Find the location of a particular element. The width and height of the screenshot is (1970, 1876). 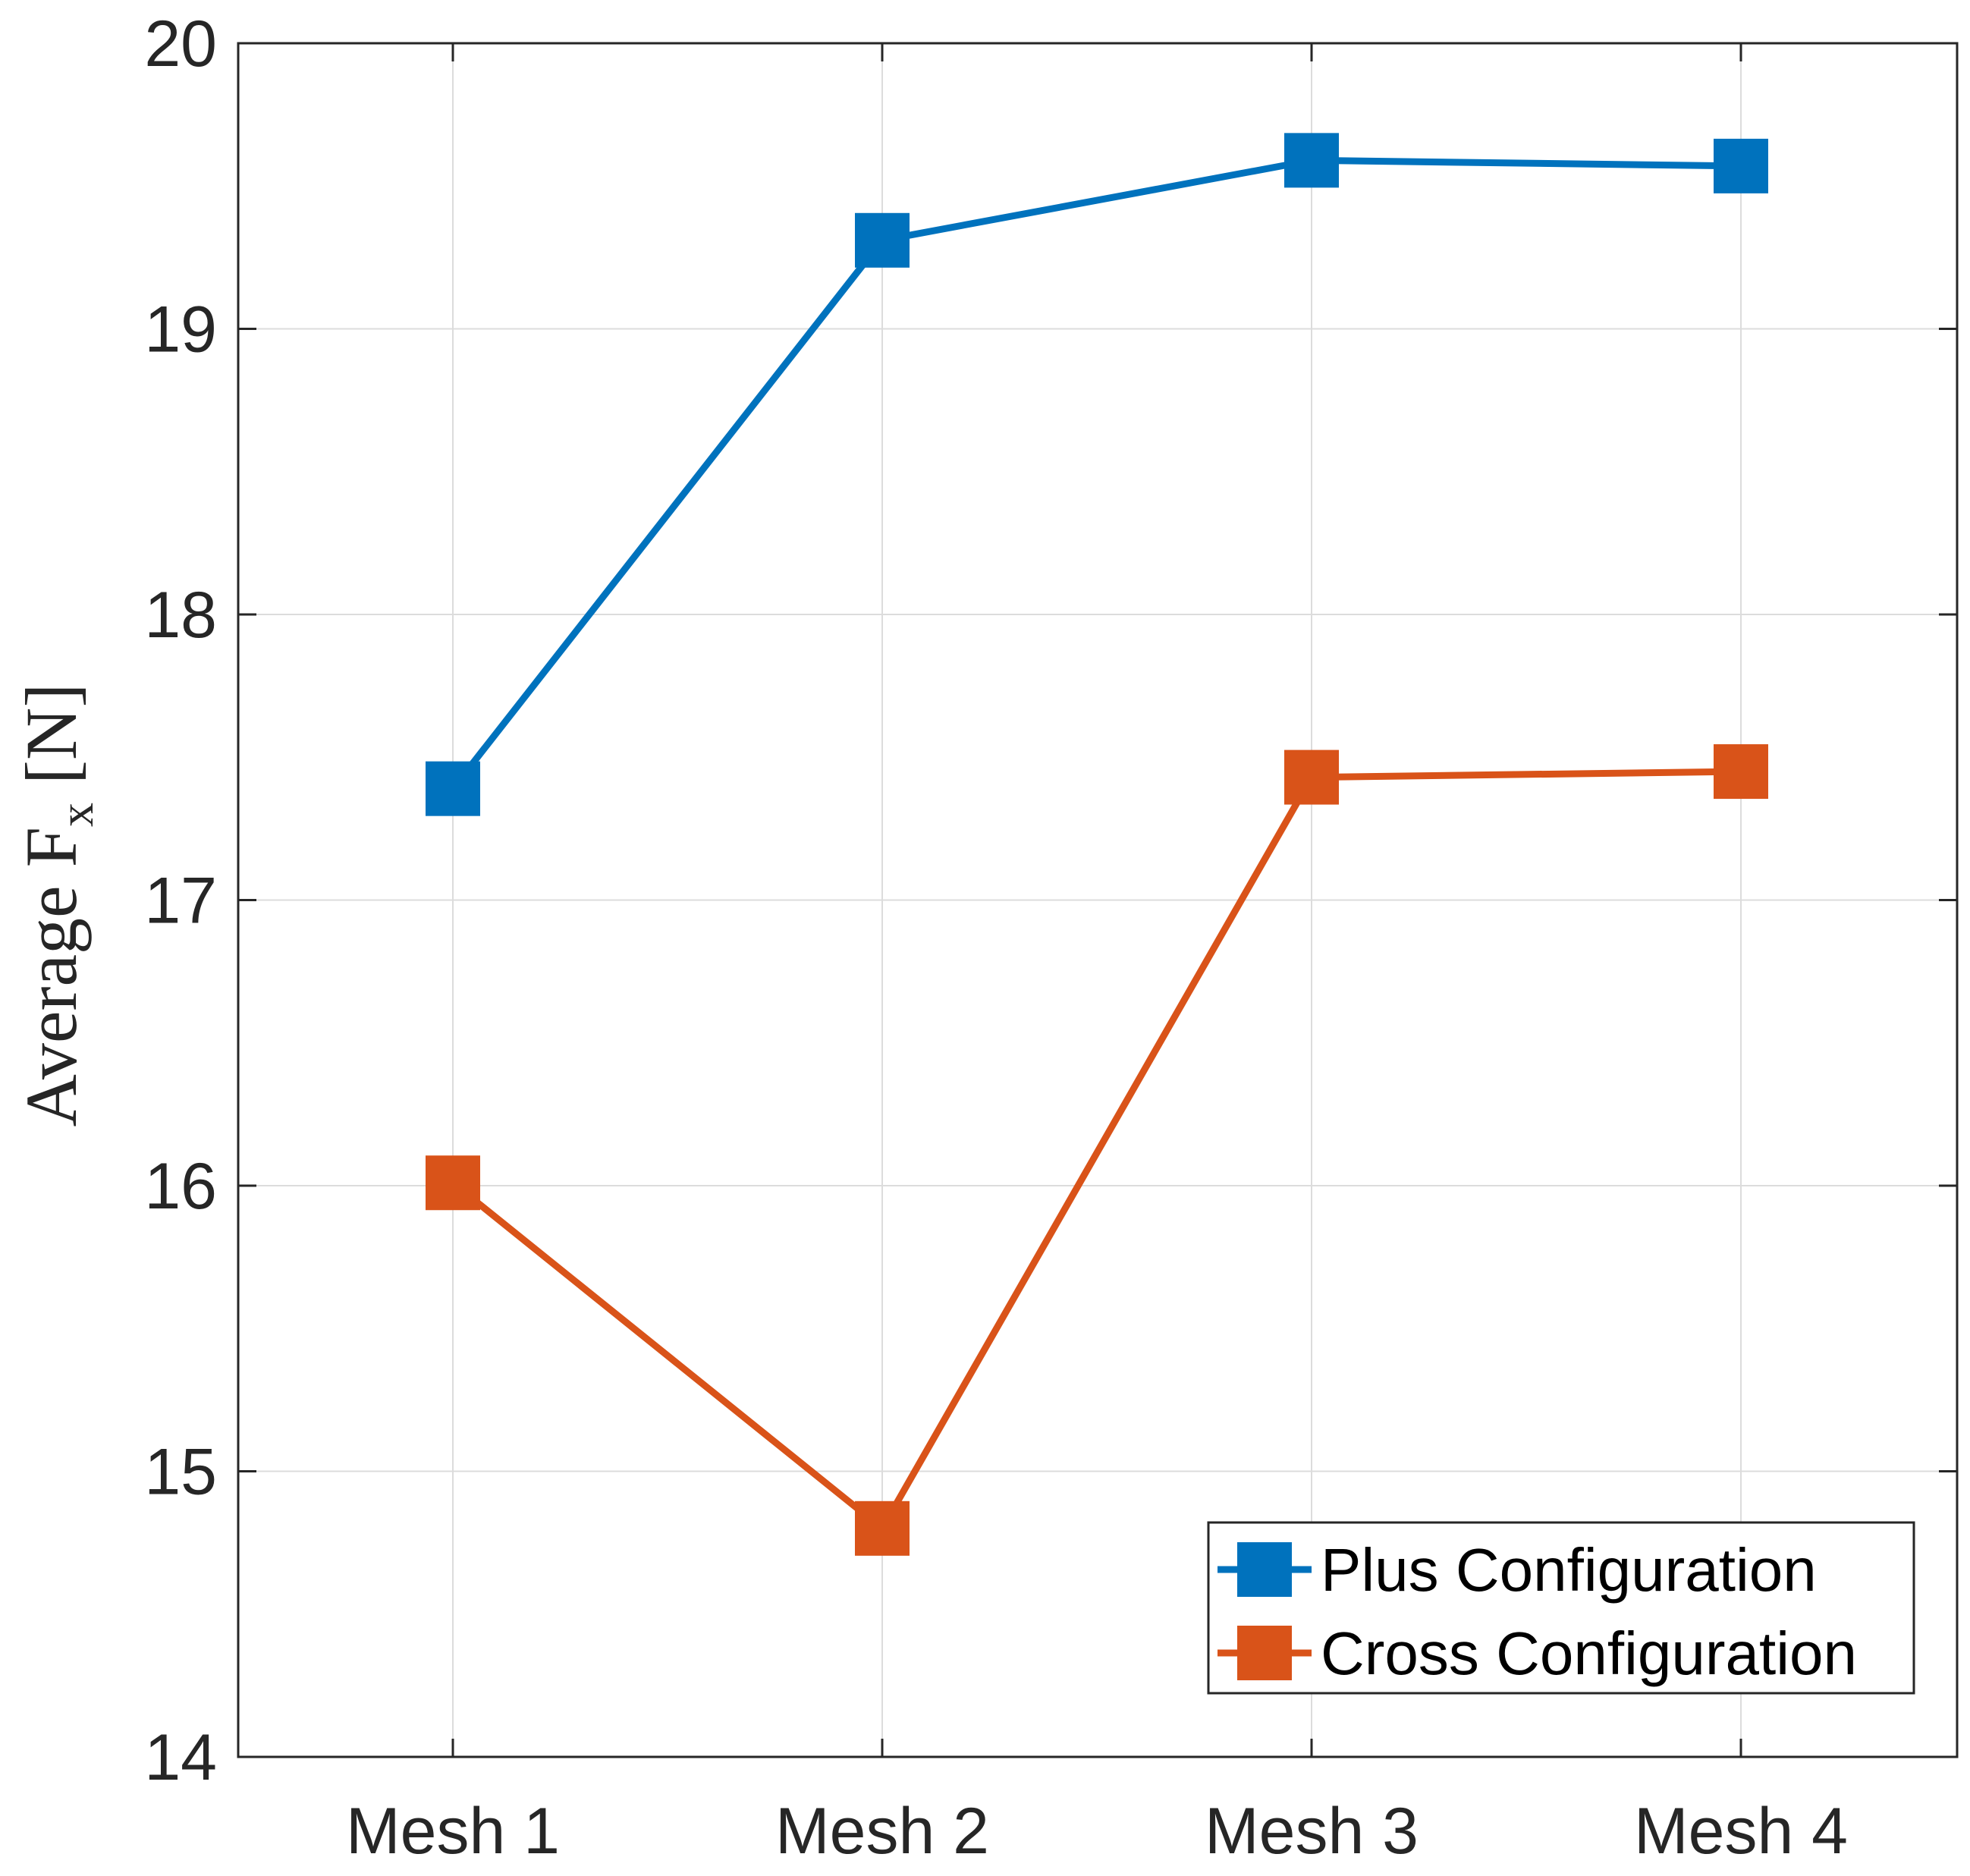

legend-label: Cross Configuration is located at coordinates (1589, 1653).